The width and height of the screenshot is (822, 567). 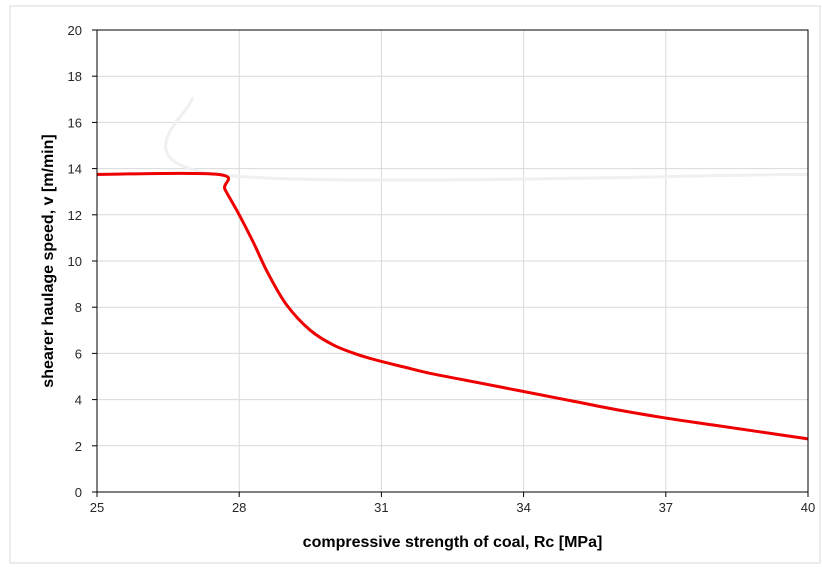 What do you see at coordinates (523, 507) in the screenshot?
I see `x-tick-label: 34` at bounding box center [523, 507].